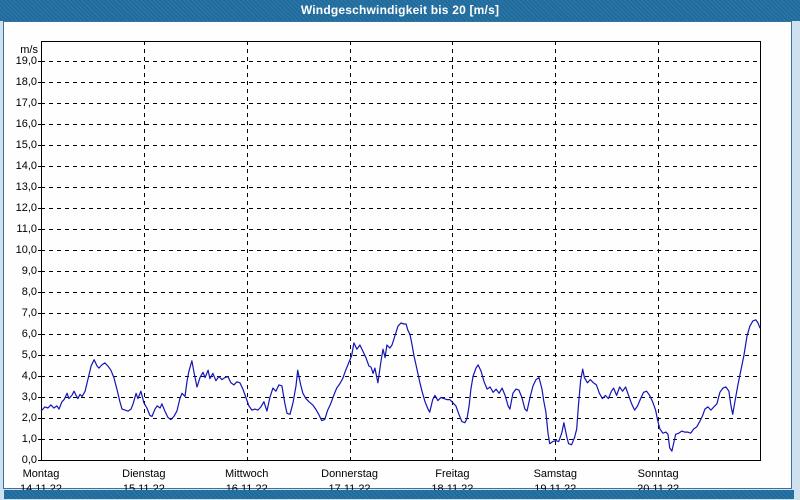  What do you see at coordinates (29, 292) in the screenshot?
I see `y-axis-tick-label: 8,0` at bounding box center [29, 292].